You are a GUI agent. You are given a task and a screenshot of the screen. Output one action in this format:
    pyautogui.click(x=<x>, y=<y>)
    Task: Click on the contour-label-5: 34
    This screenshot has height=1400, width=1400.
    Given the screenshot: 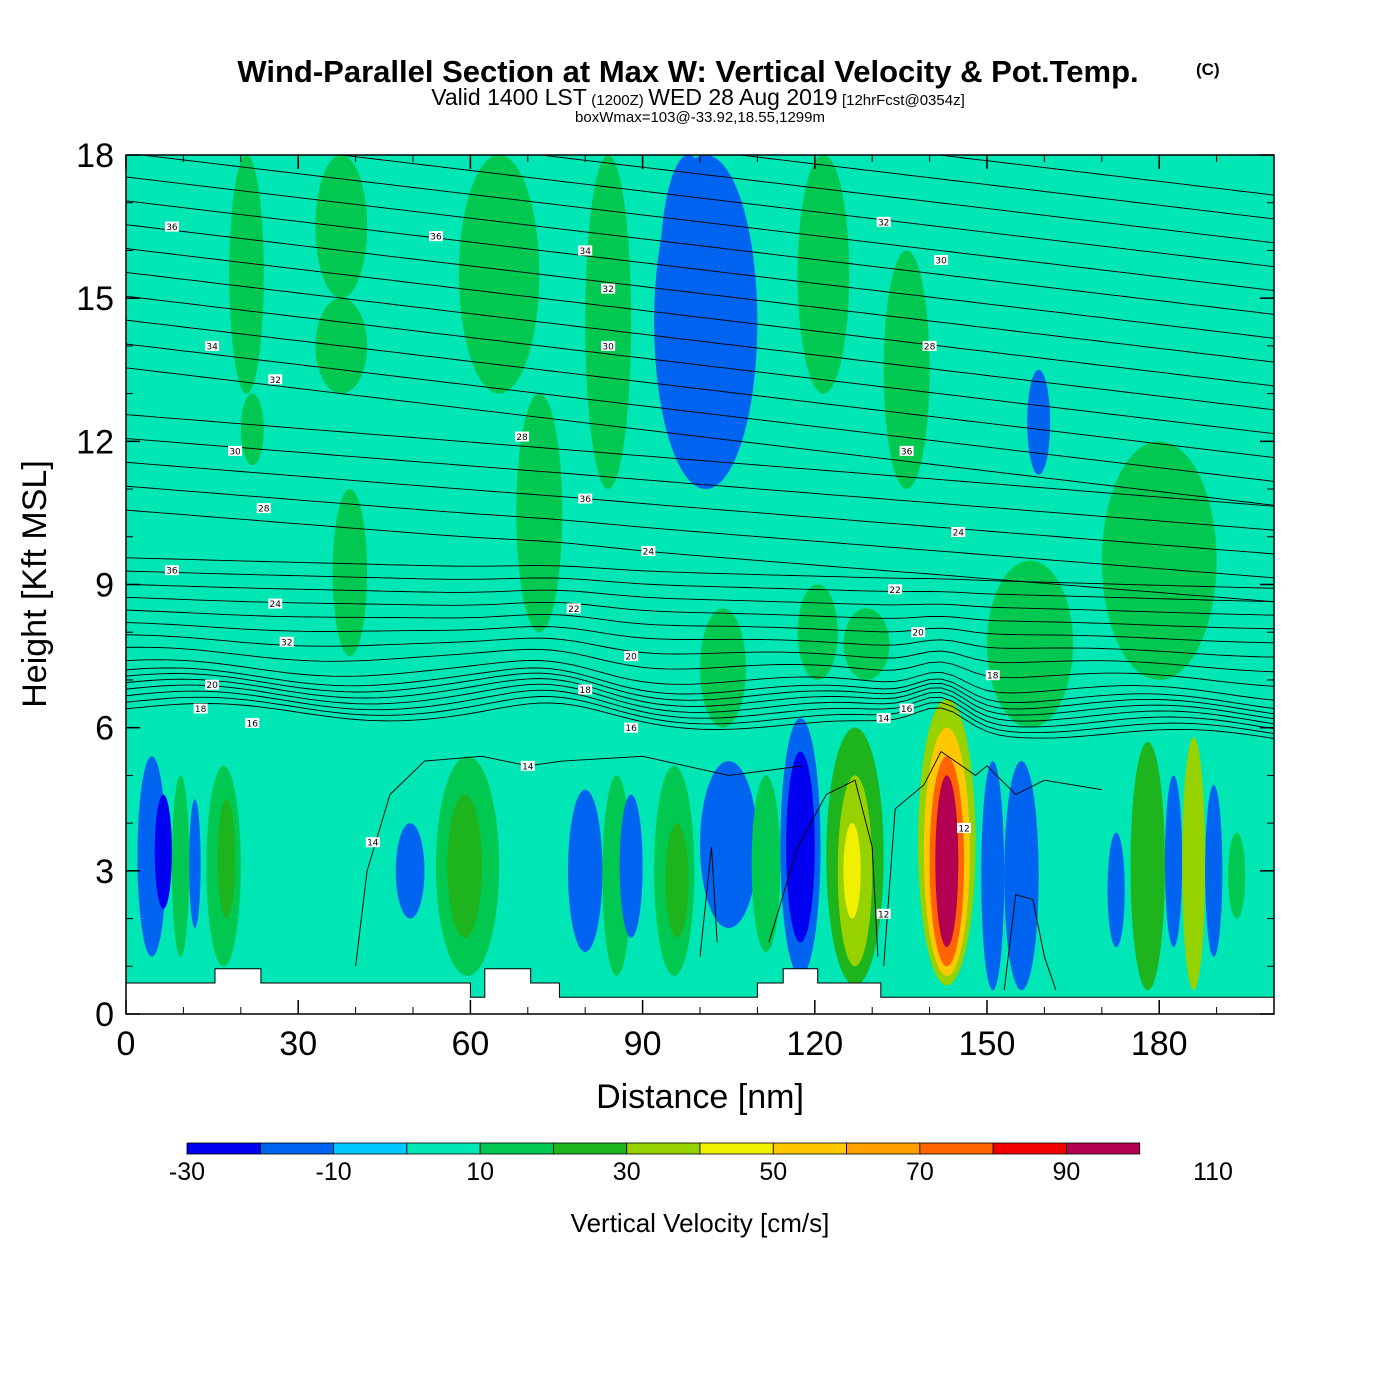 What is the action you would take?
    pyautogui.click(x=212, y=346)
    